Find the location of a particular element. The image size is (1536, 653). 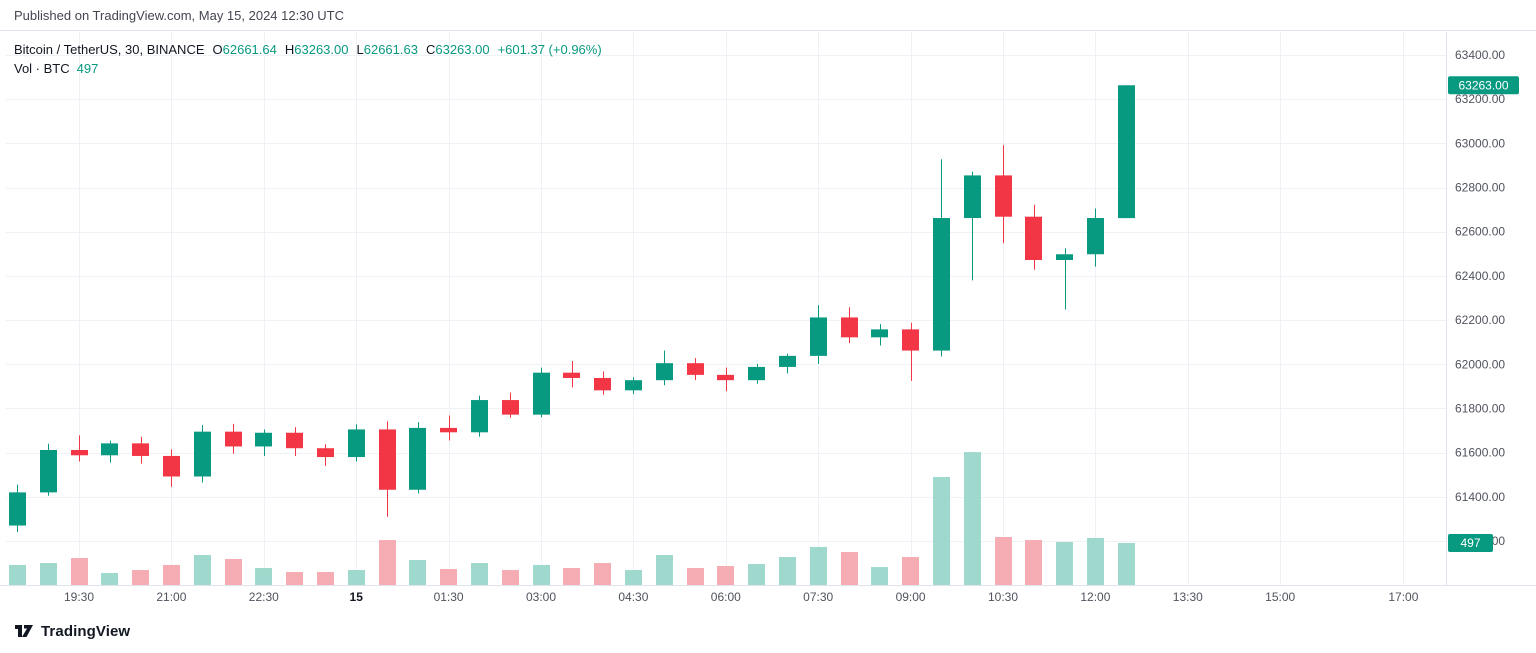

time-axis-label: 15 is located at coordinates (357, 597).